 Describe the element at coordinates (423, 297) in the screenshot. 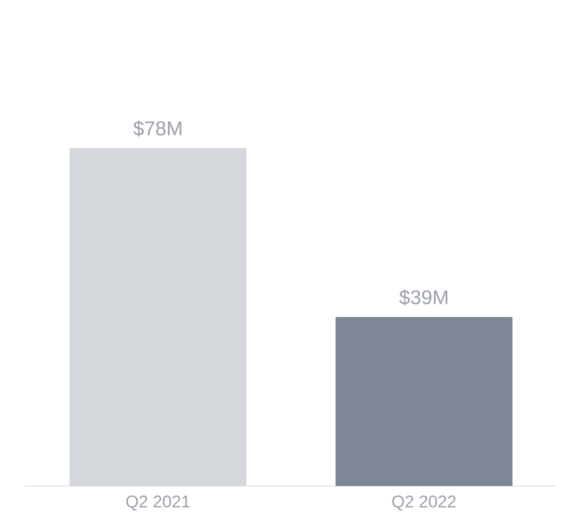

I see `data-label: $39M` at that location.